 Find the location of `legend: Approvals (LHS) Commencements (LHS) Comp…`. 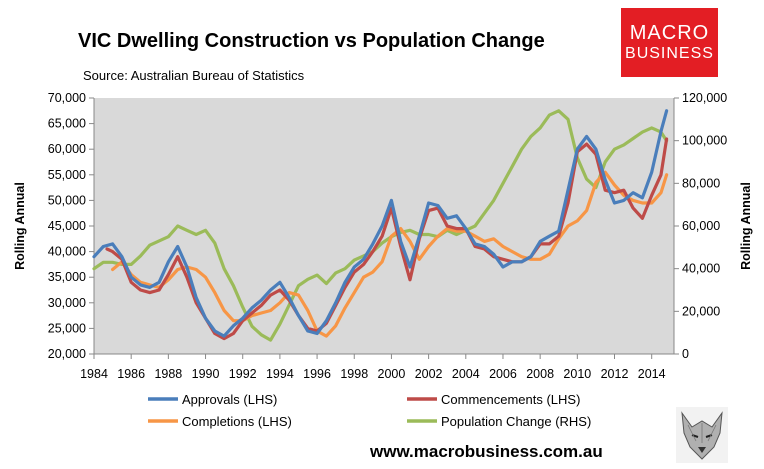

legend: Approvals (LHS) Commencements (LHS) Comp… is located at coordinates (369, 410).